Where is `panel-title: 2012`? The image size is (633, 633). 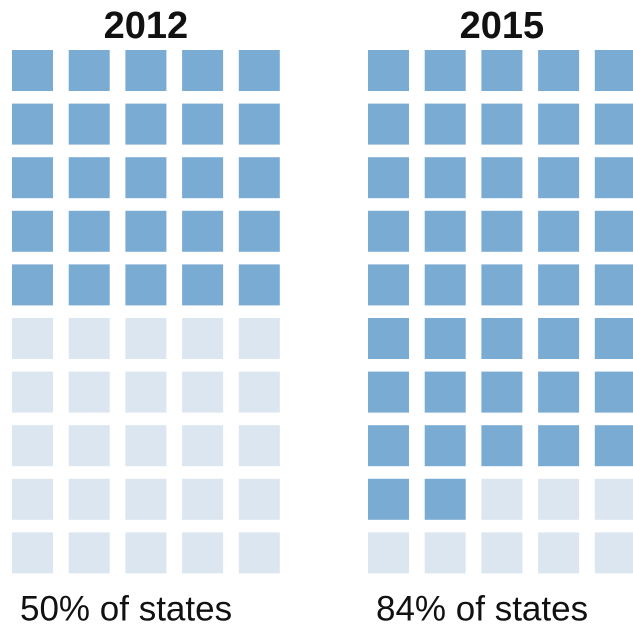 panel-title: 2012 is located at coordinates (146, 26).